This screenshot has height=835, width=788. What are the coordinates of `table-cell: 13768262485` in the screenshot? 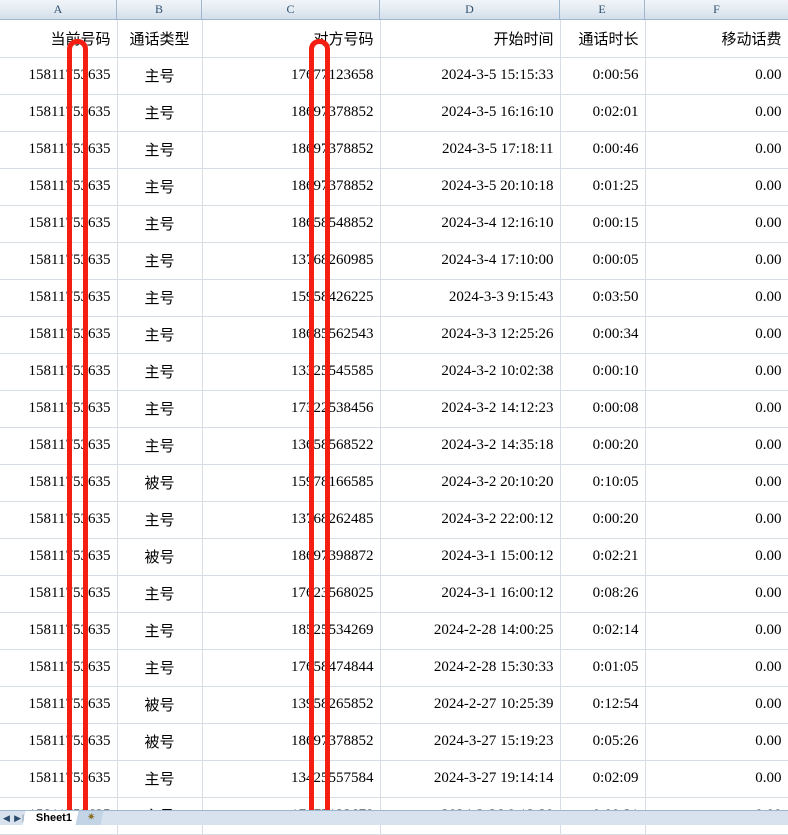 It's located at (291, 520).